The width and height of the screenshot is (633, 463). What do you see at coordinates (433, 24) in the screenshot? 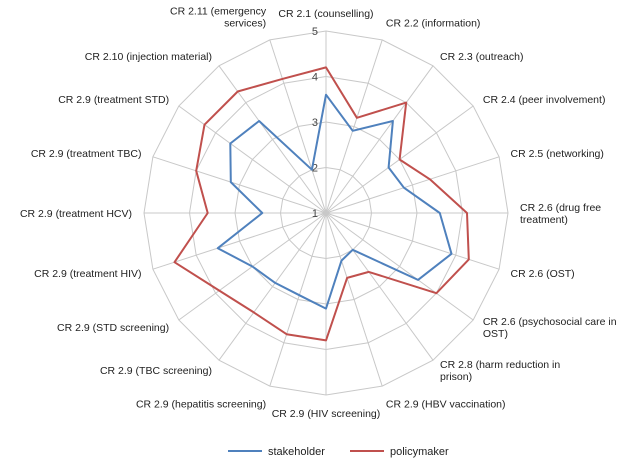
I see `axis-label: CR 2.2 (information)` at bounding box center [433, 24].